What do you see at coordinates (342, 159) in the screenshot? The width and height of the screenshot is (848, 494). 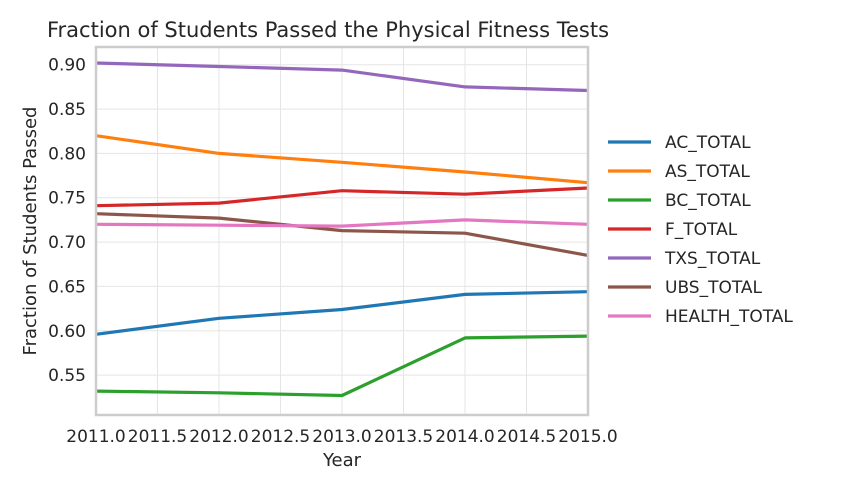 I see `series-line-as-total` at bounding box center [342, 159].